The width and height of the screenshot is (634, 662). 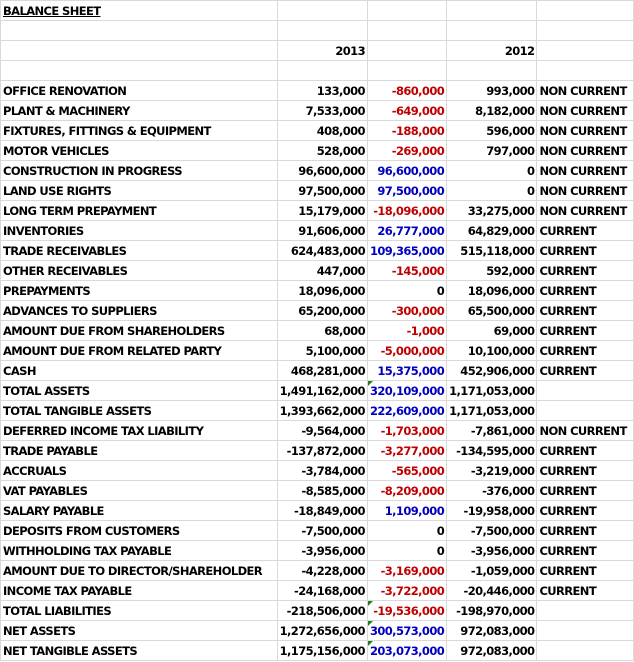 I want to click on row-label: INCOME TAX PAYABLE, so click(x=139, y=590).